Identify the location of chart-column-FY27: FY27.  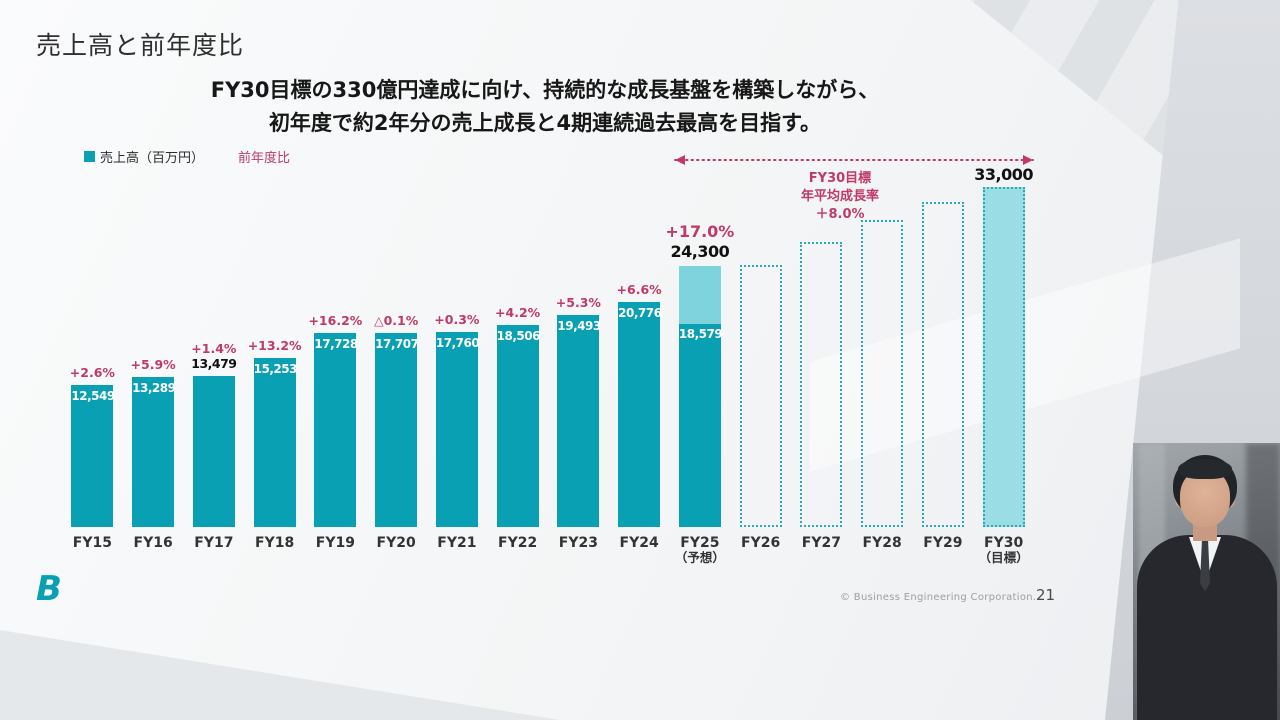
(821, 342).